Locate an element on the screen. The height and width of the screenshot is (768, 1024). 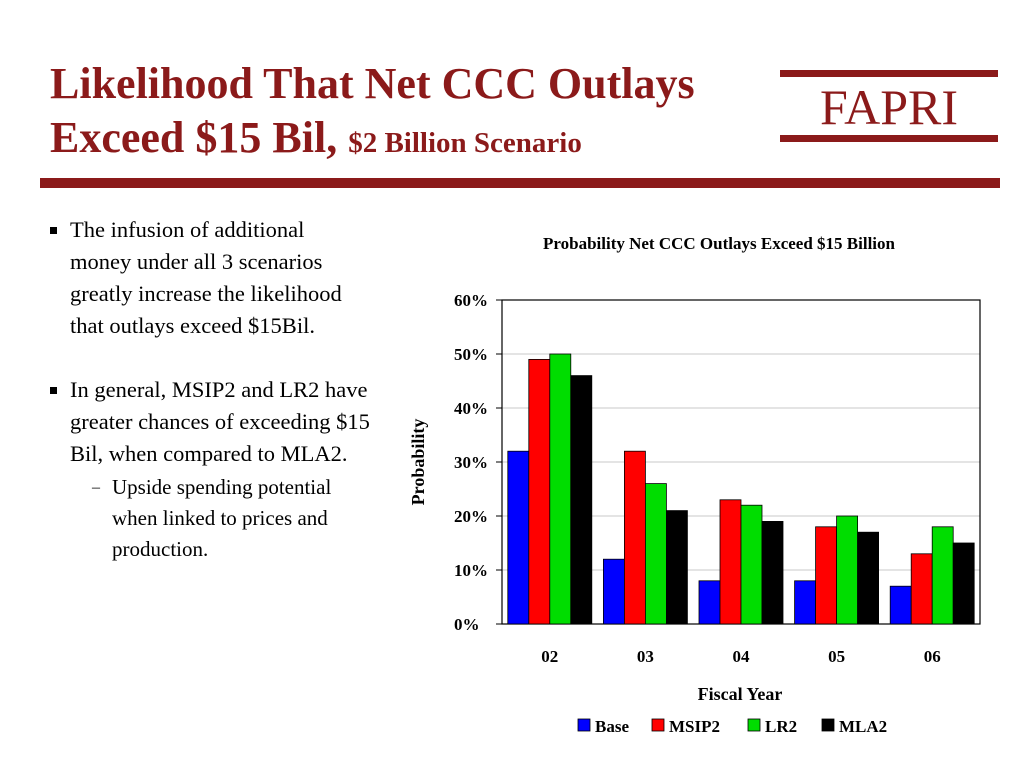
x-tick-label: 03 is located at coordinates (645, 656).